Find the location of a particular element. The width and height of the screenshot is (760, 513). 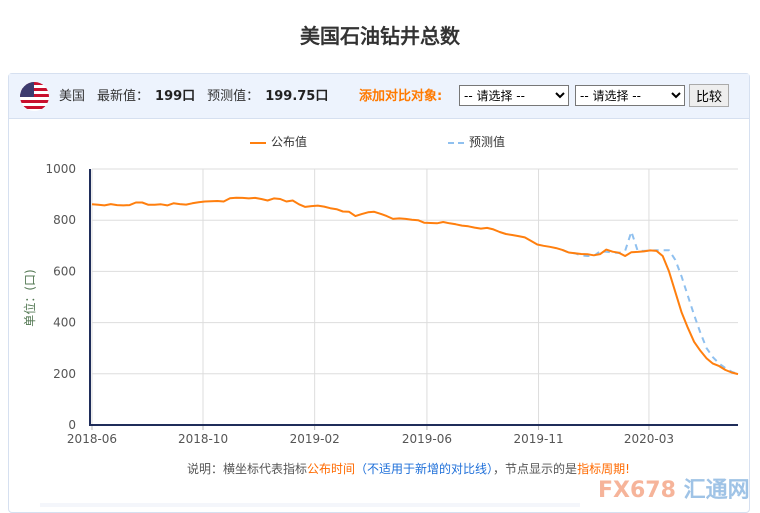

legend-published: 公布值 is located at coordinates (278, 141).